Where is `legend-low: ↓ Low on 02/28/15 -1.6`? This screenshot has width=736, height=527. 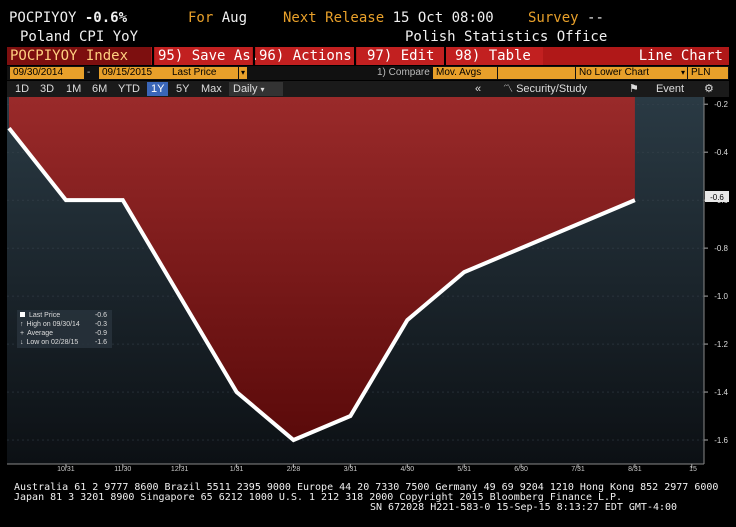 legend-low: ↓ Low on 02/28/15 -1.6 is located at coordinates (65, 342).